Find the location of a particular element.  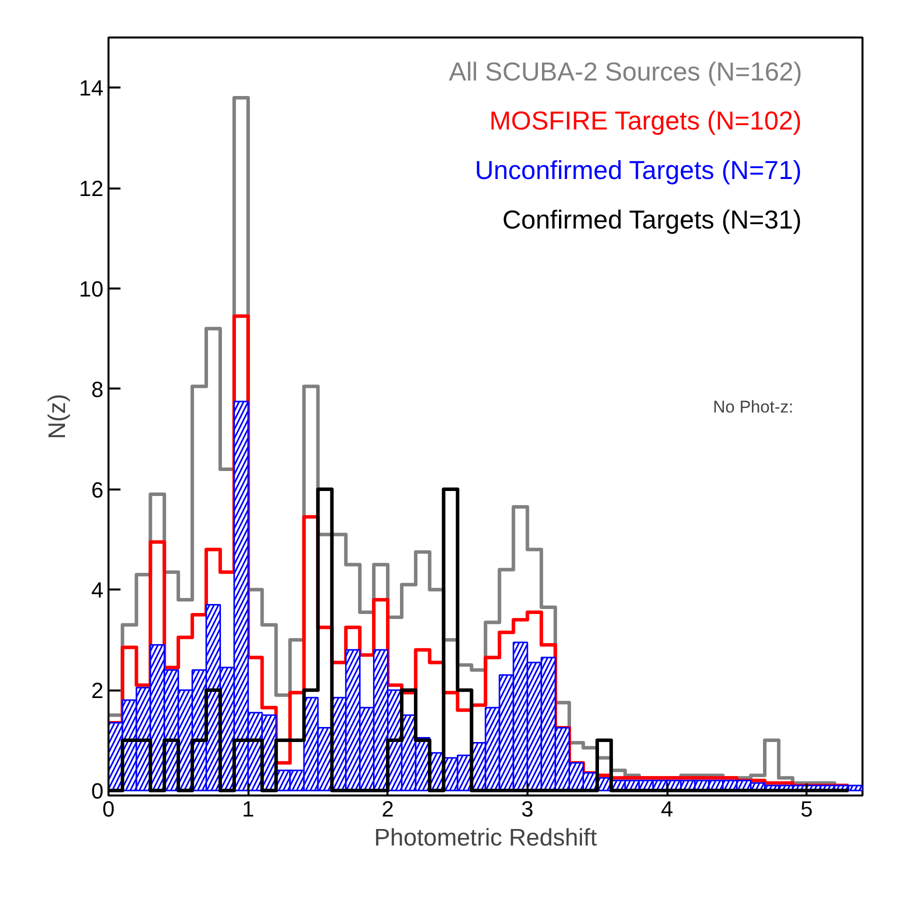

text: Unconfirmed Targets (N=71) is located at coordinates (638, 169).